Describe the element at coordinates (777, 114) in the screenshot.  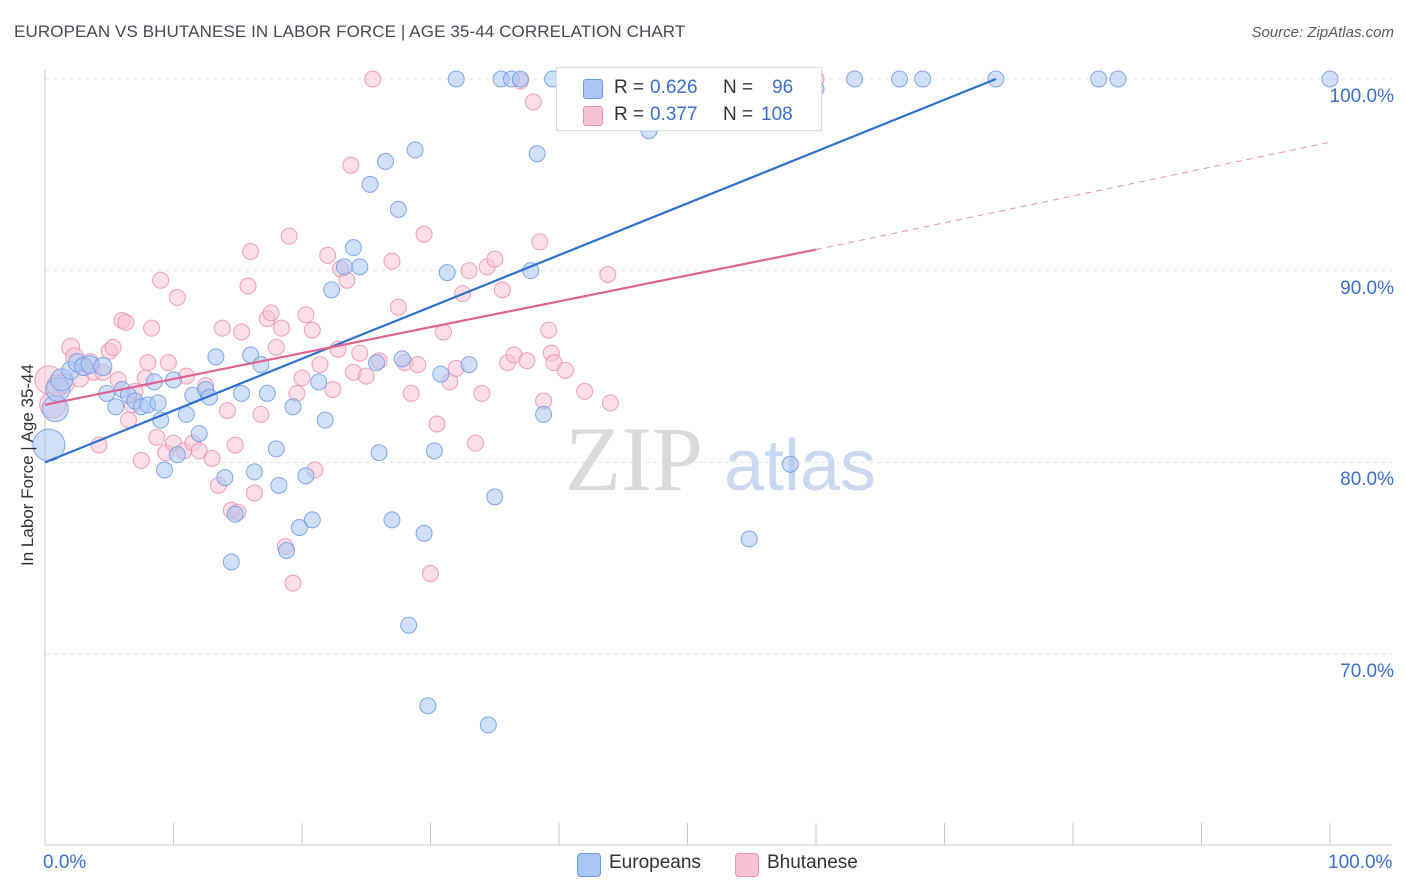
I see `legend-n-value-bhutanese: 108` at that location.